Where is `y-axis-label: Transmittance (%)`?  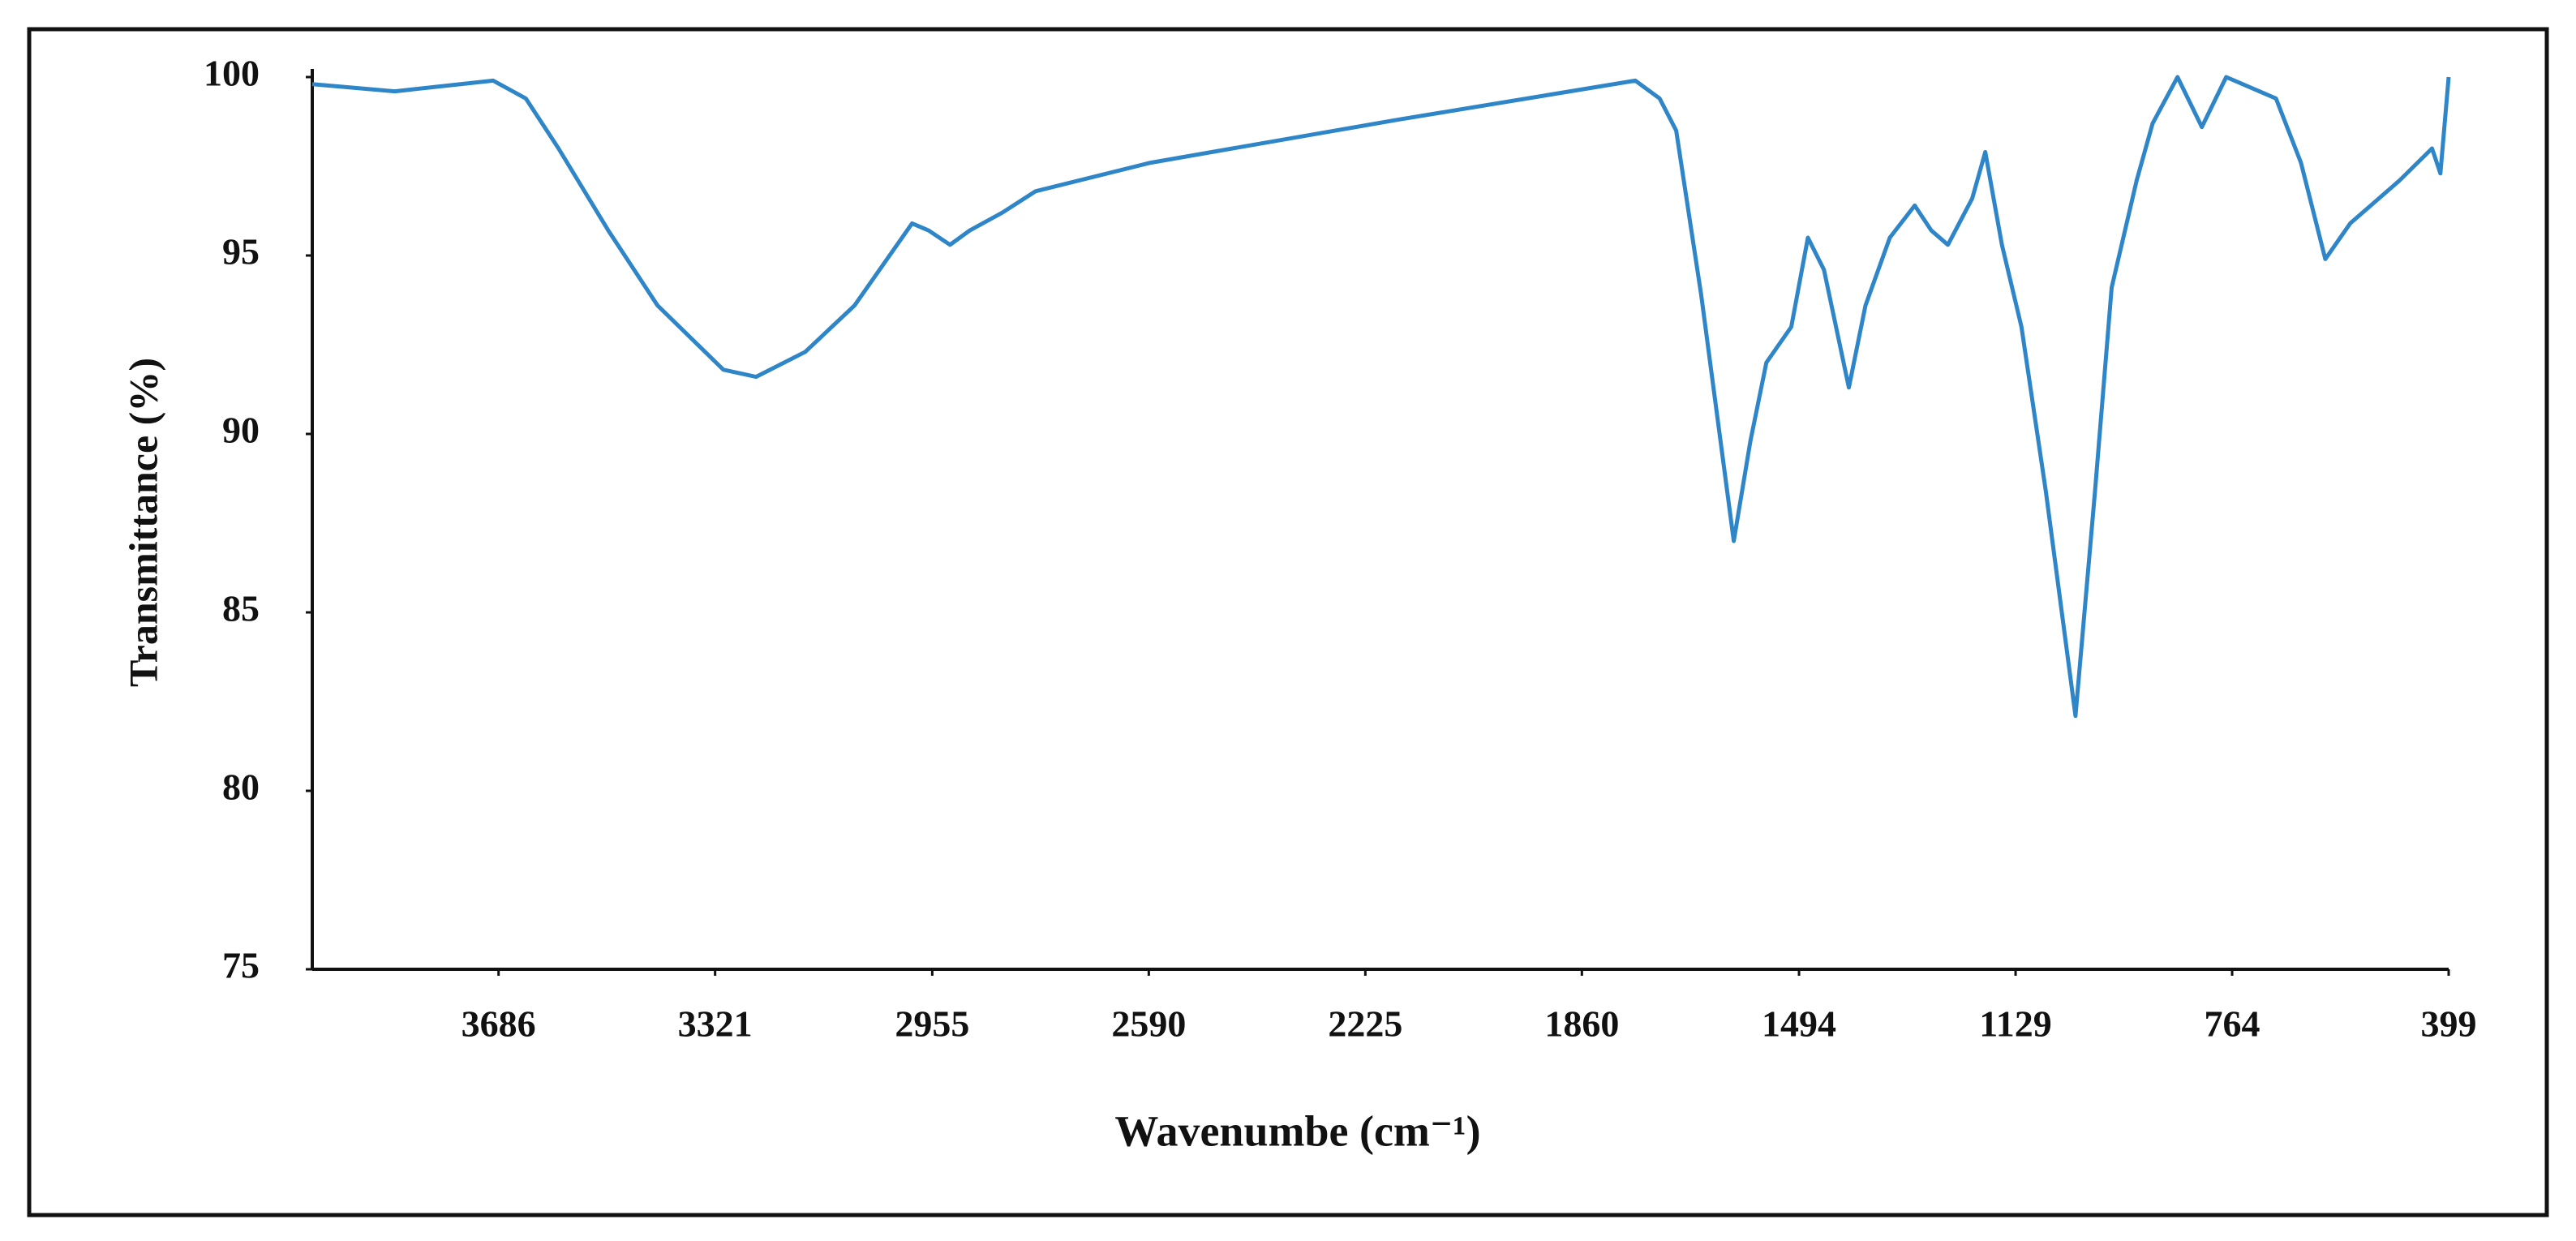 y-axis-label: Transmittance (%) is located at coordinates (142, 522).